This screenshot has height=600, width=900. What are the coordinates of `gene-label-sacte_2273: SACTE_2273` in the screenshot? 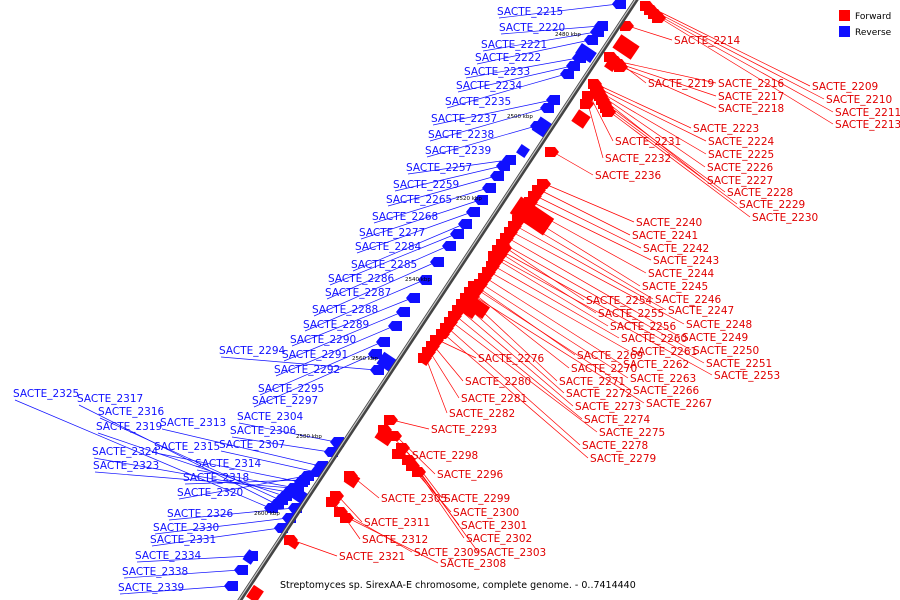 It's located at (608, 407).